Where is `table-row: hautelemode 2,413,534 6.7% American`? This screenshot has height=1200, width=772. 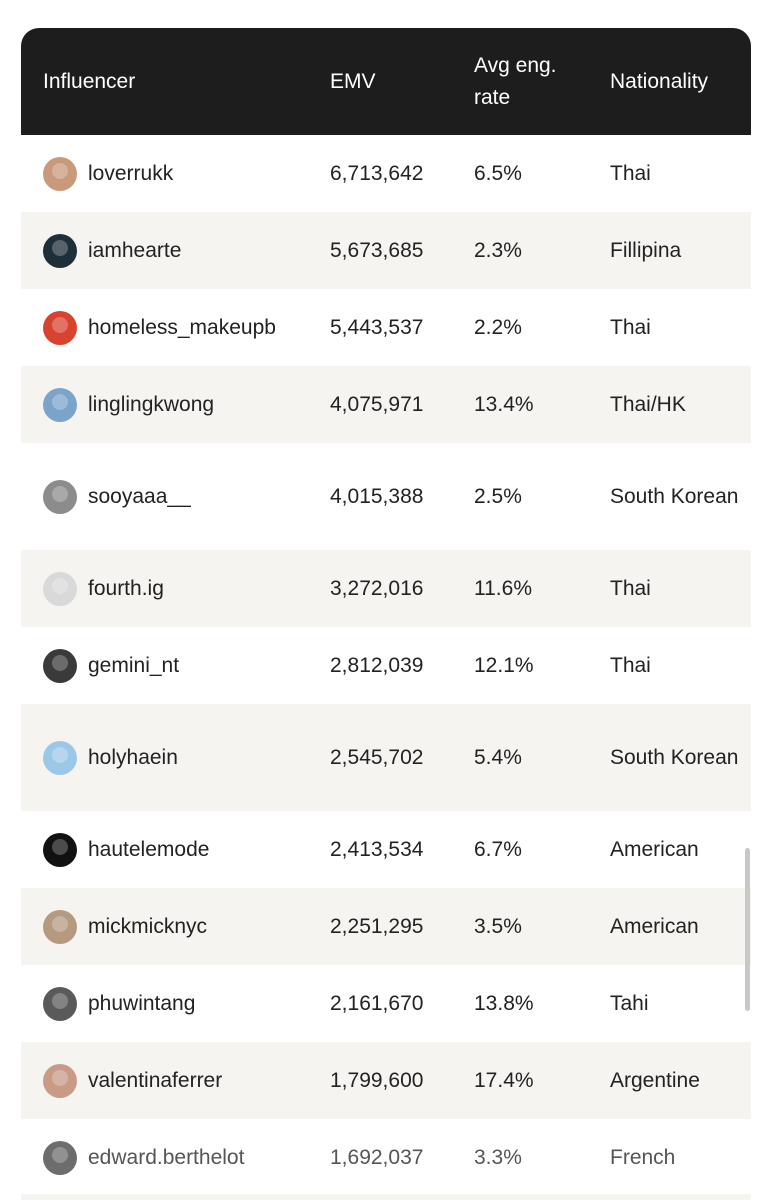 table-row: hautelemode 2,413,534 6.7% American is located at coordinates (386, 849).